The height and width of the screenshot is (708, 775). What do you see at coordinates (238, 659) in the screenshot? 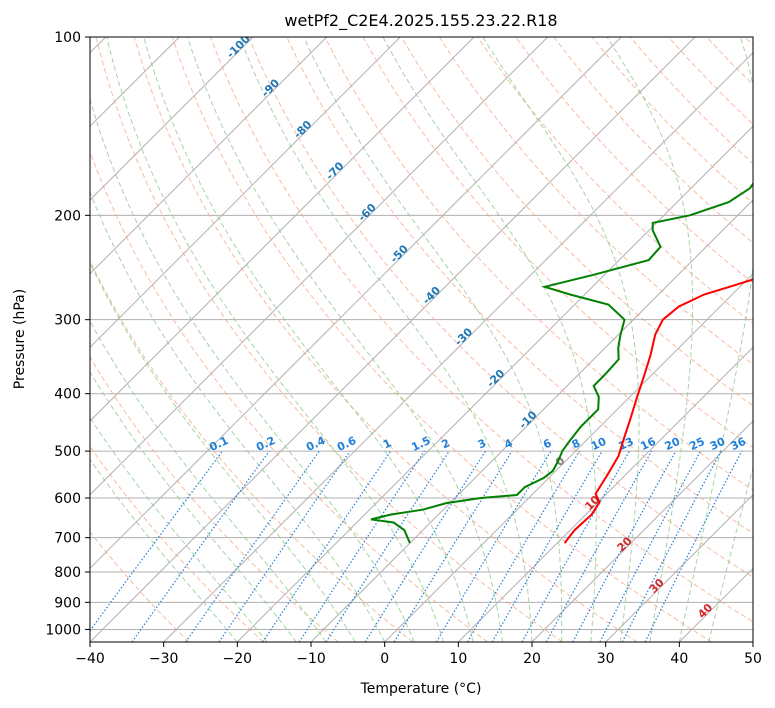
I see `x-tick-label: −20` at bounding box center [238, 659].